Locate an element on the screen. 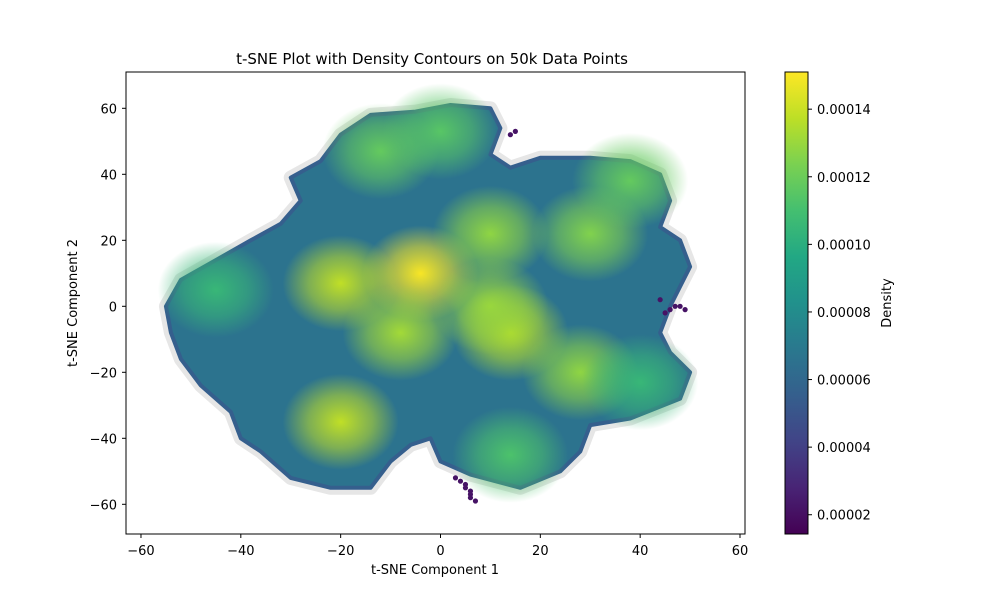 This screenshot has height=600, width=1000. y-tick-label: −20 is located at coordinates (103, 373).